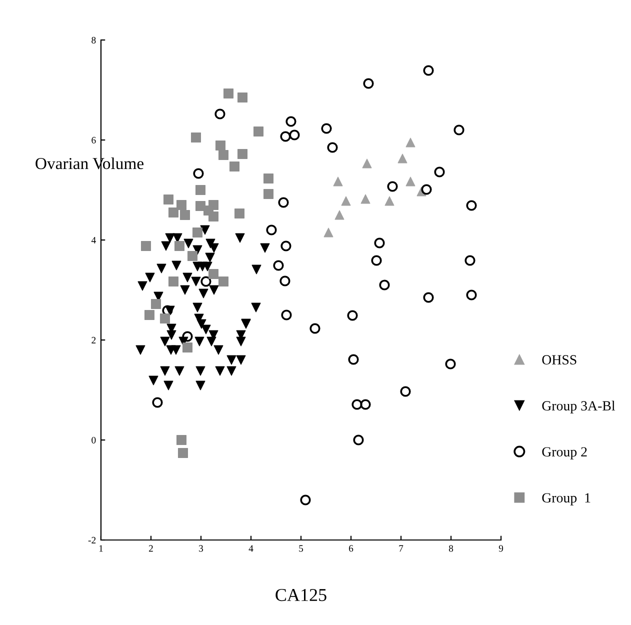 The image size is (631, 625). I want to click on y-tick-label: 8, so click(94, 40).